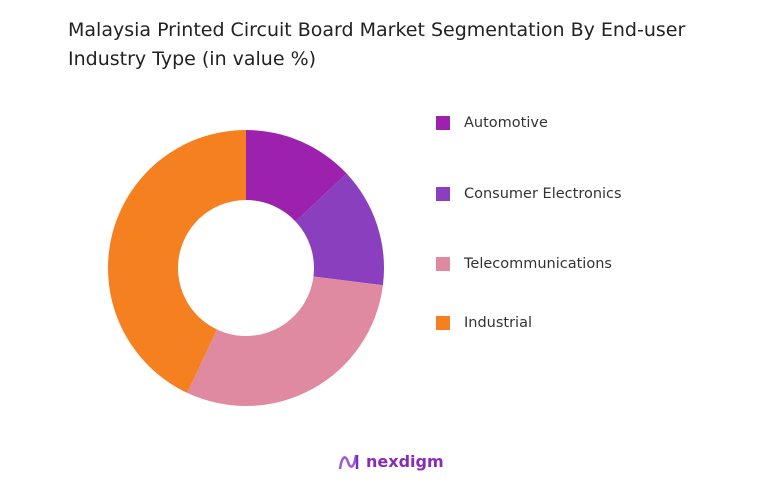  I want to click on nexdigm-logo: nexdigm, so click(391, 461).